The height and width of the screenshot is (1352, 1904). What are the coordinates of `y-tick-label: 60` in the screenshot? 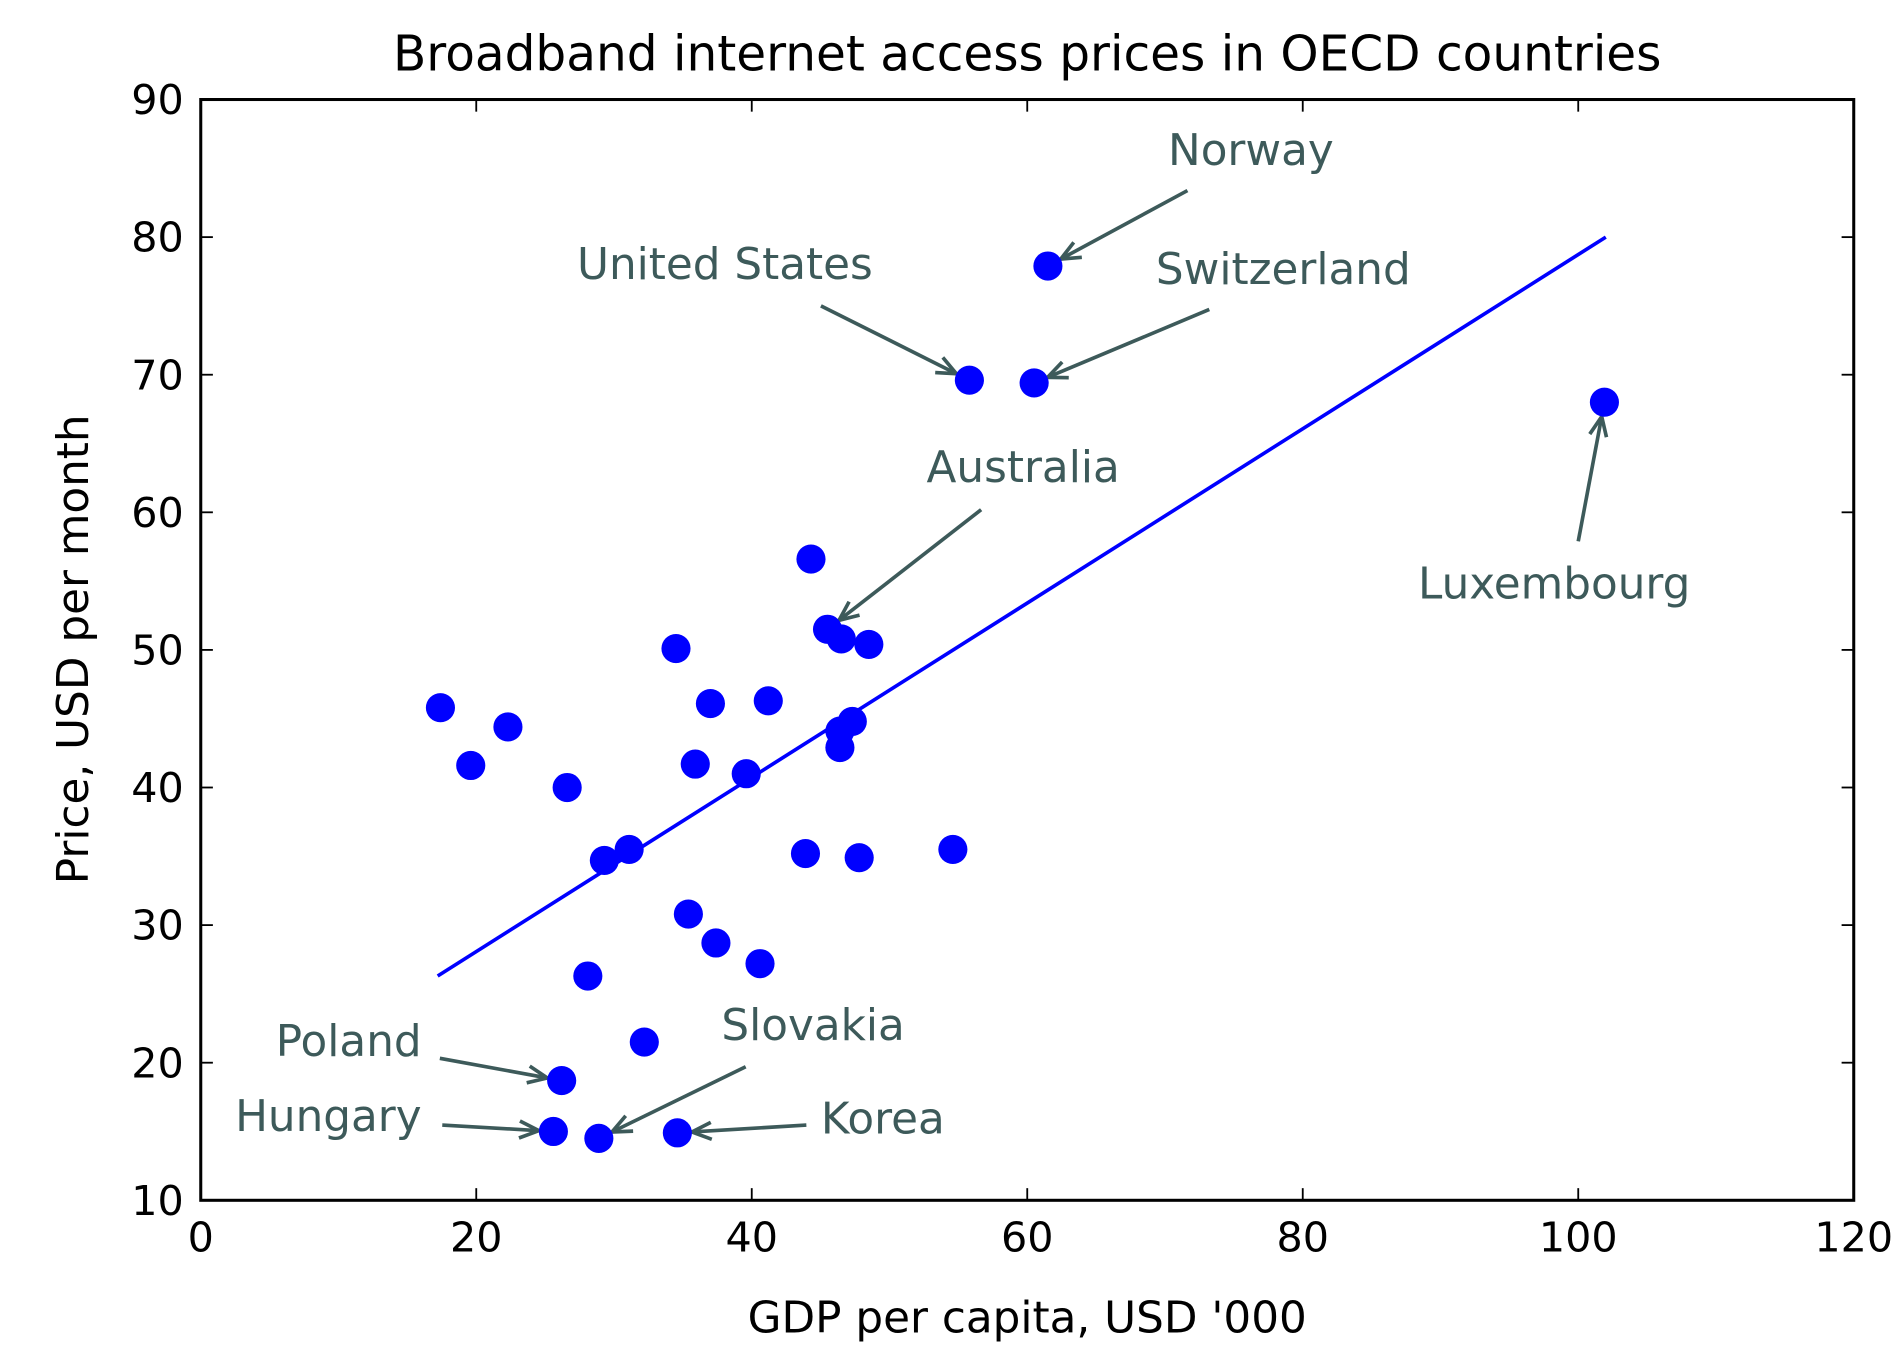 It's located at (157, 513).